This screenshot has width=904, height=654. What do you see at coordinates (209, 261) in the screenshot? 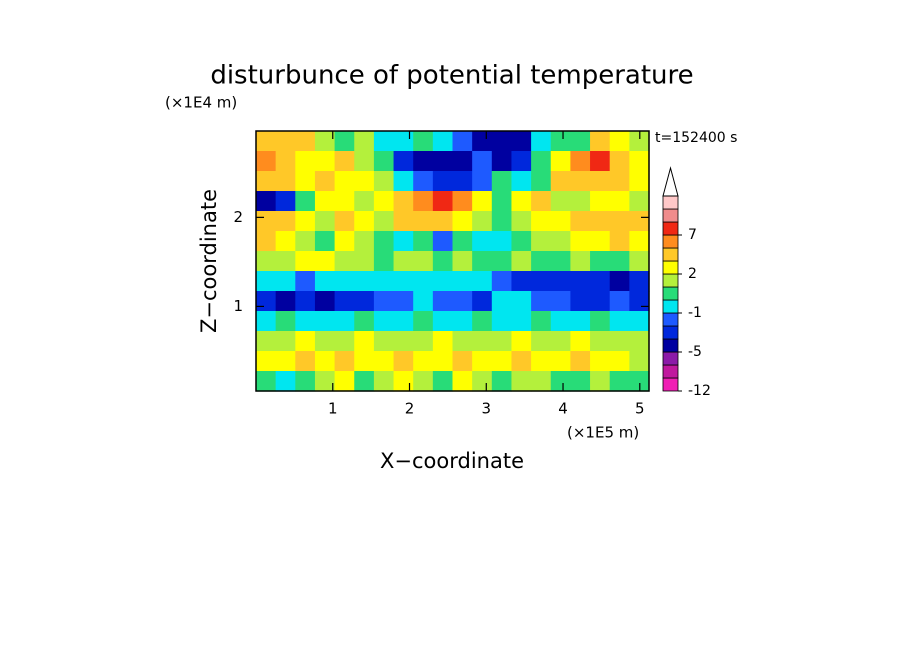
I see `y-axis-label: Z−coordinate` at bounding box center [209, 261].